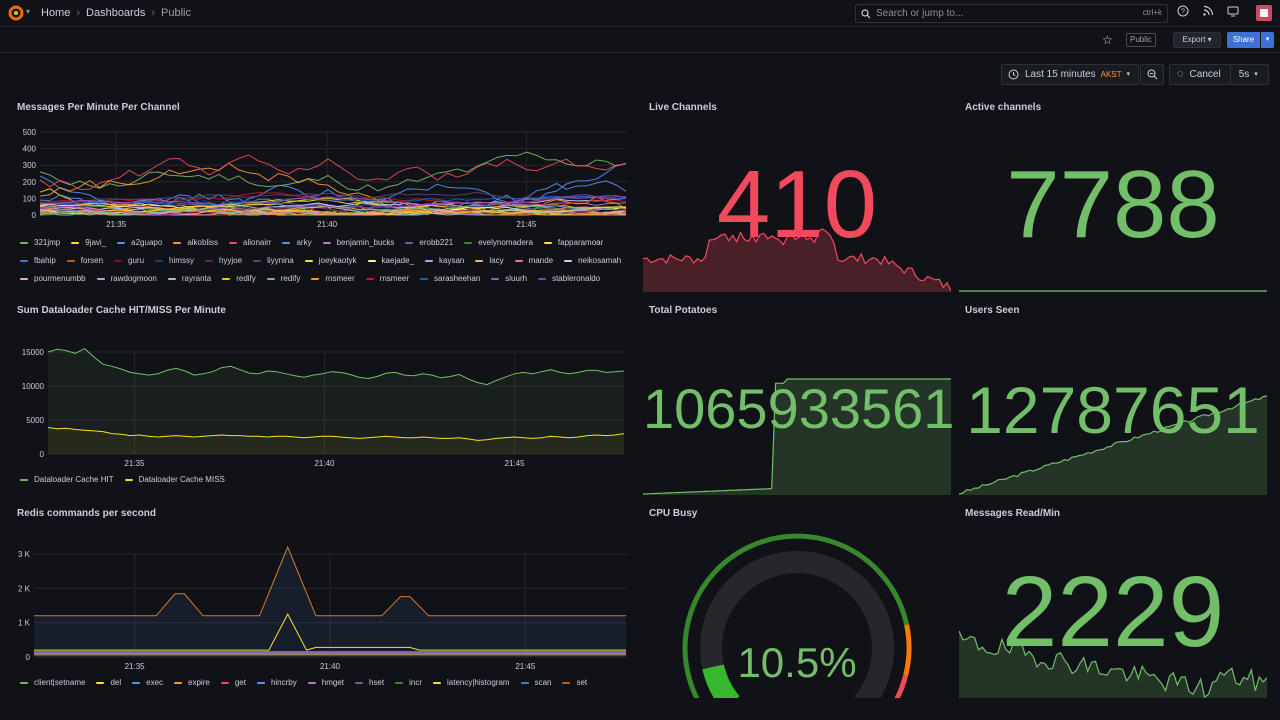 This screenshot has width=1280, height=720. I want to click on redis-legend-item: hincrby, so click(276, 683).